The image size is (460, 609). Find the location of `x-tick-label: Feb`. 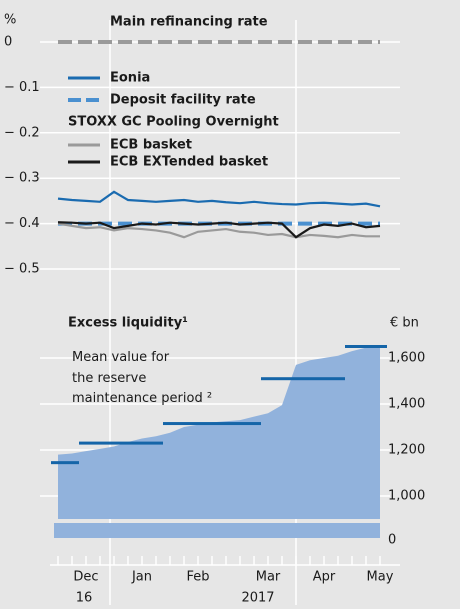

x-tick-label: Feb is located at coordinates (197, 577).